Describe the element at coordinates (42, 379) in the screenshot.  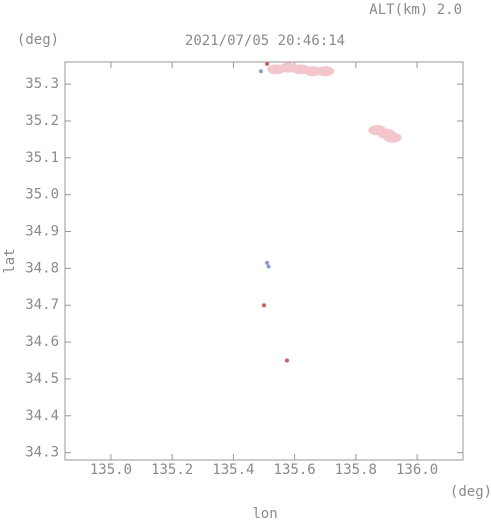
I see `y-tick-label: 34.5` at that location.